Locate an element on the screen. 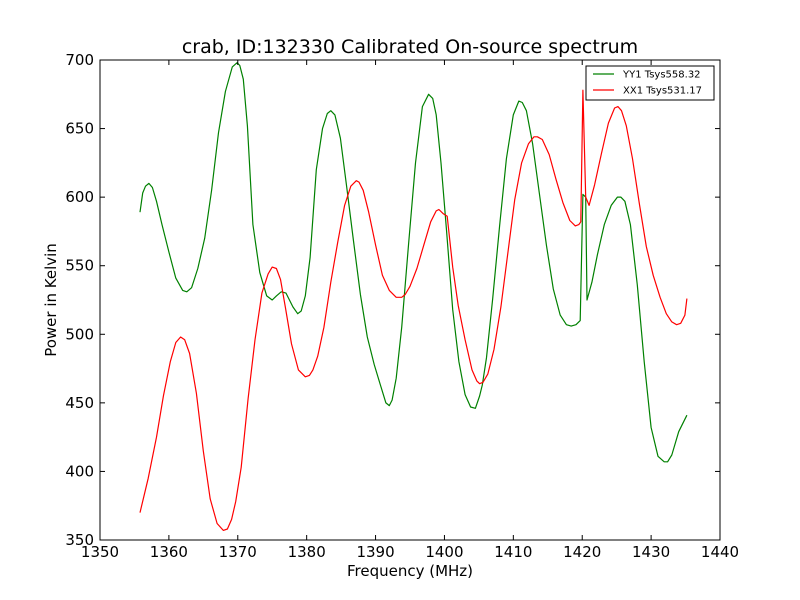 This screenshot has height=600, width=800. x-tick-label: 1420 is located at coordinates (582, 552).